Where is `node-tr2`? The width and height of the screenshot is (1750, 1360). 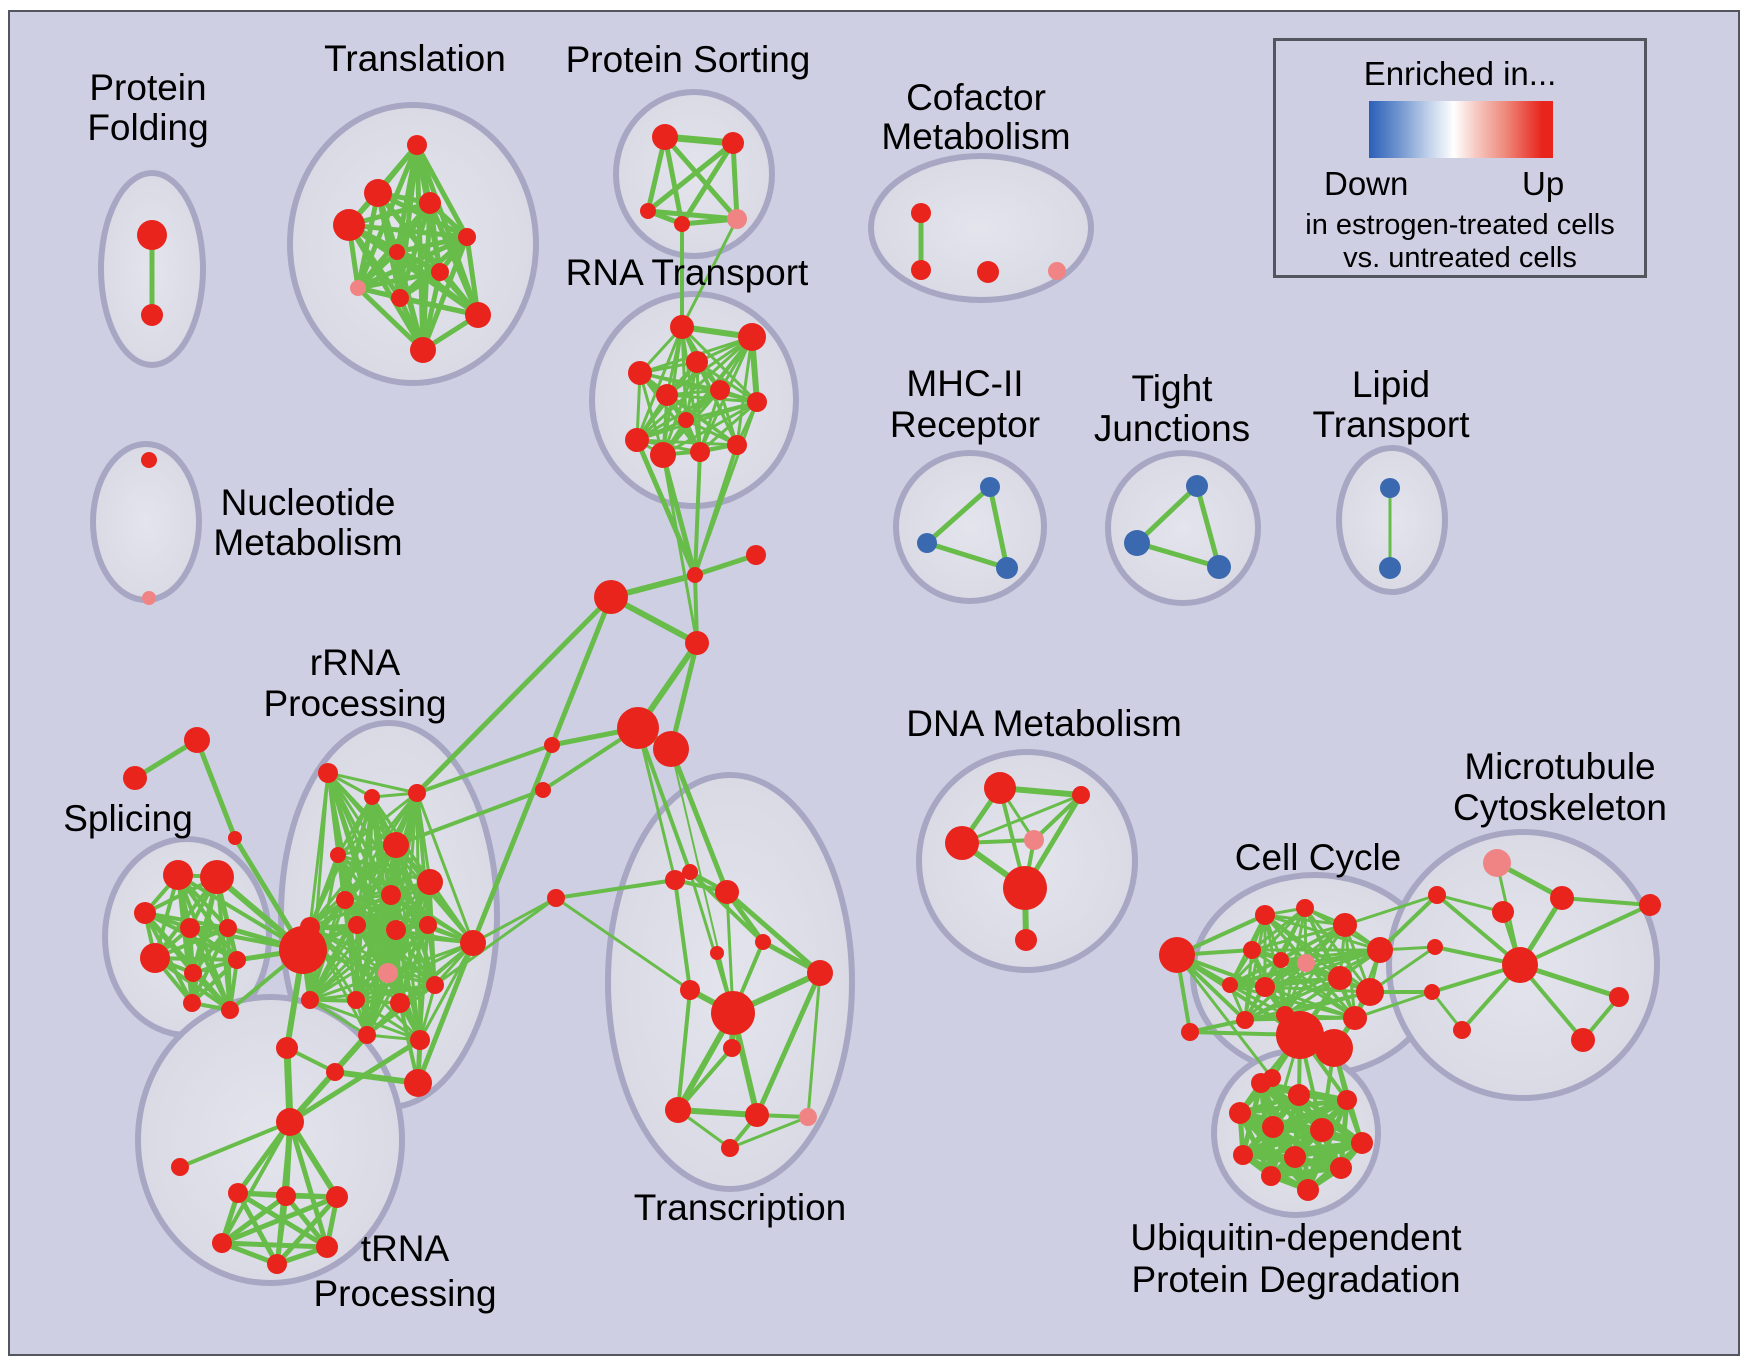 node-tr2 is located at coordinates (727, 892).